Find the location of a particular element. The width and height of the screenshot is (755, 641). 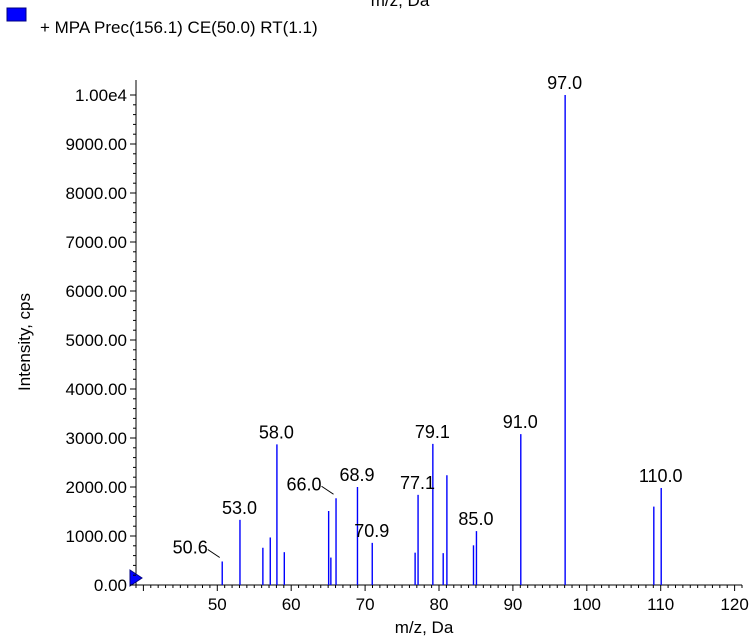

x-tick-label: 50 is located at coordinates (217, 604).